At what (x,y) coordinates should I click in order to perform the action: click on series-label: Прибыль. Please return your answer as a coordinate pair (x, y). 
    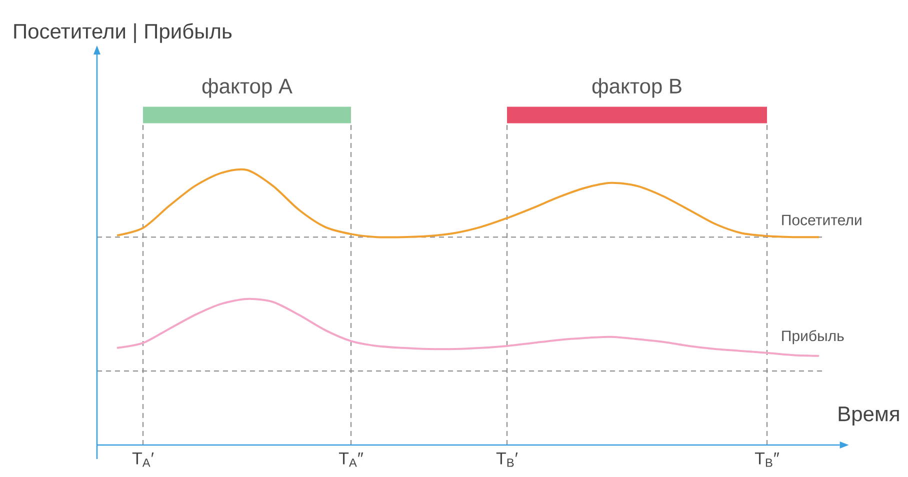
    Looking at the image, I should click on (813, 337).